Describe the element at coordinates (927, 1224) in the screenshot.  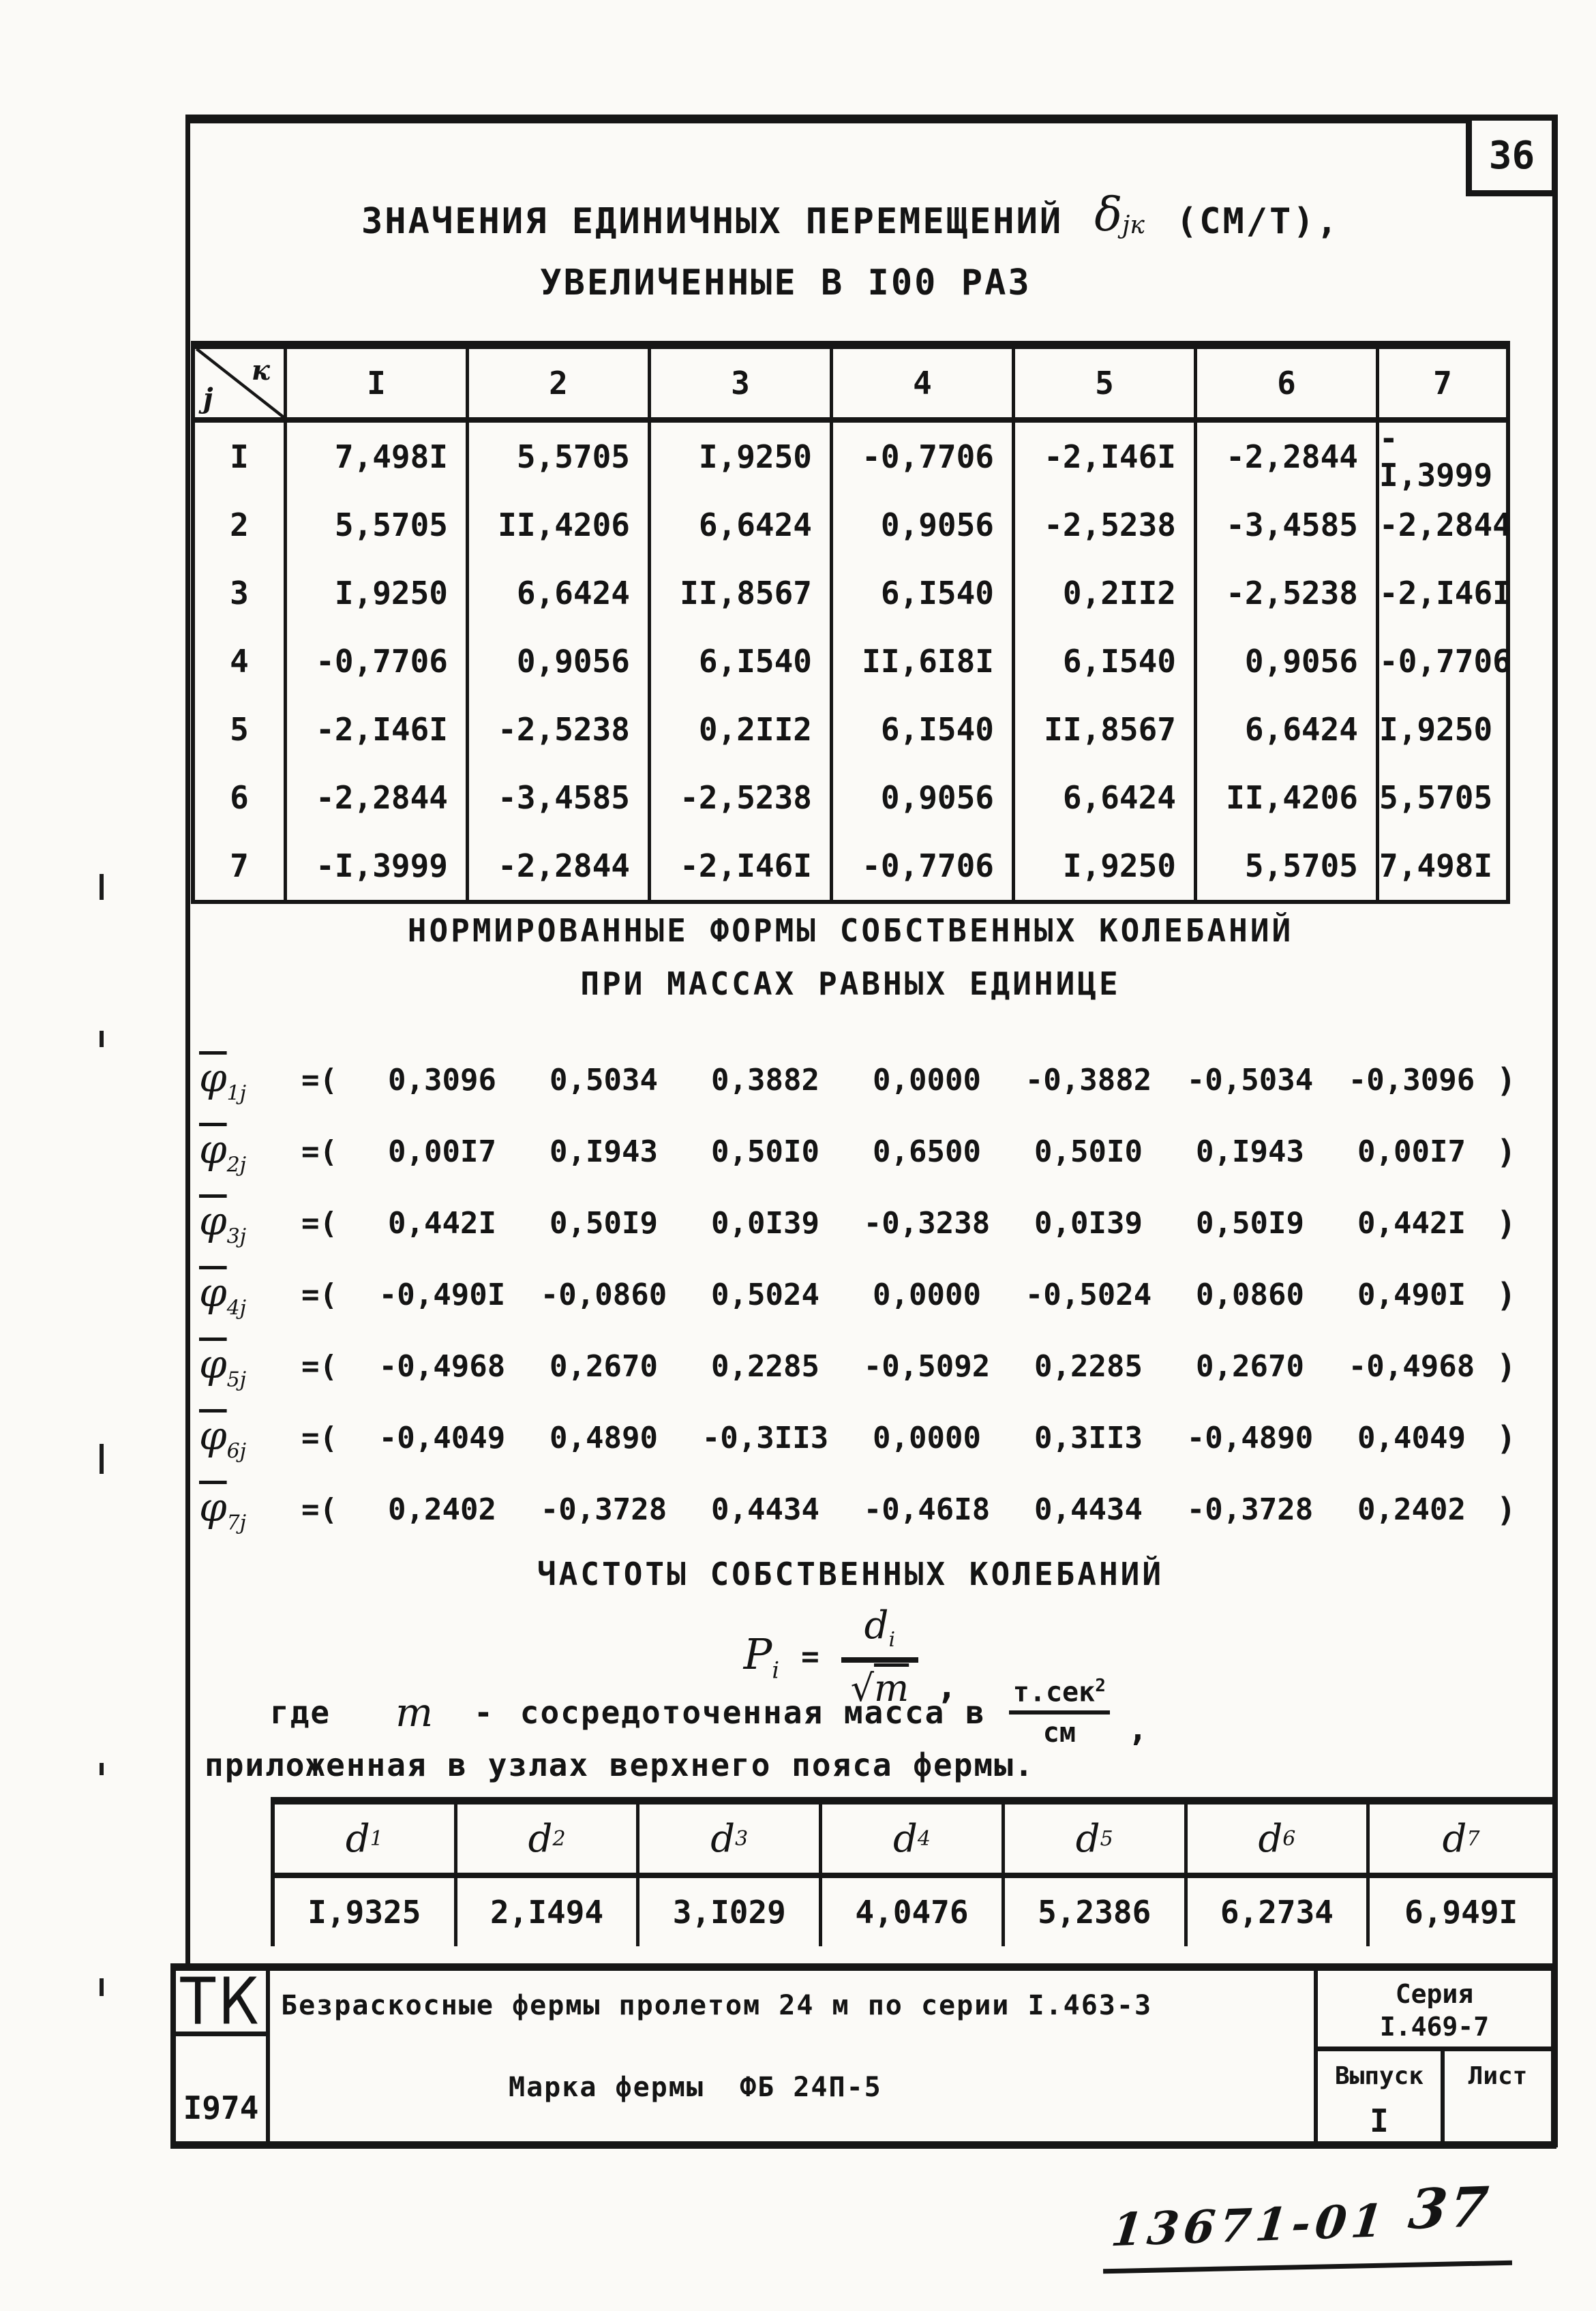
I see `phi-value: -0,3238` at that location.